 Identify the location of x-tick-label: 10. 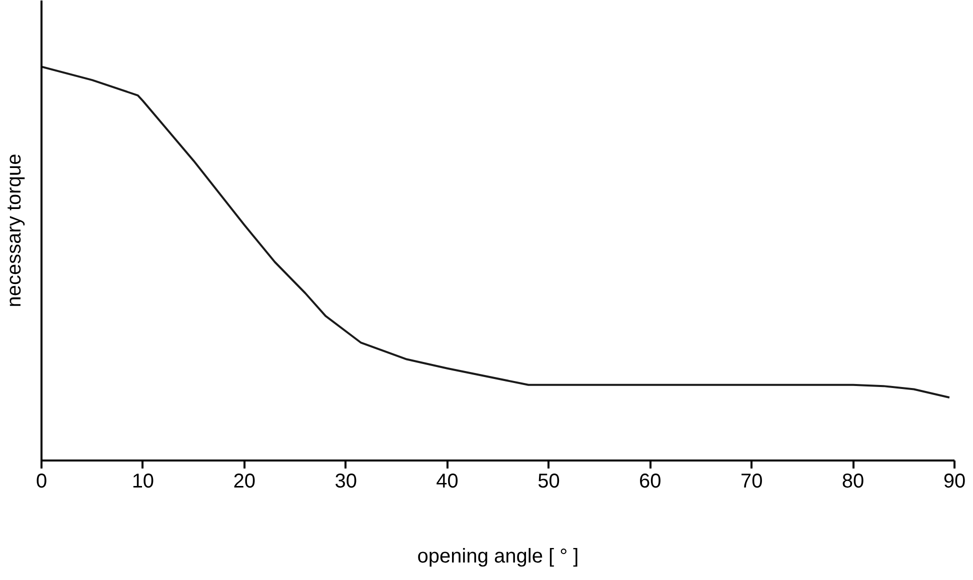
(143, 481).